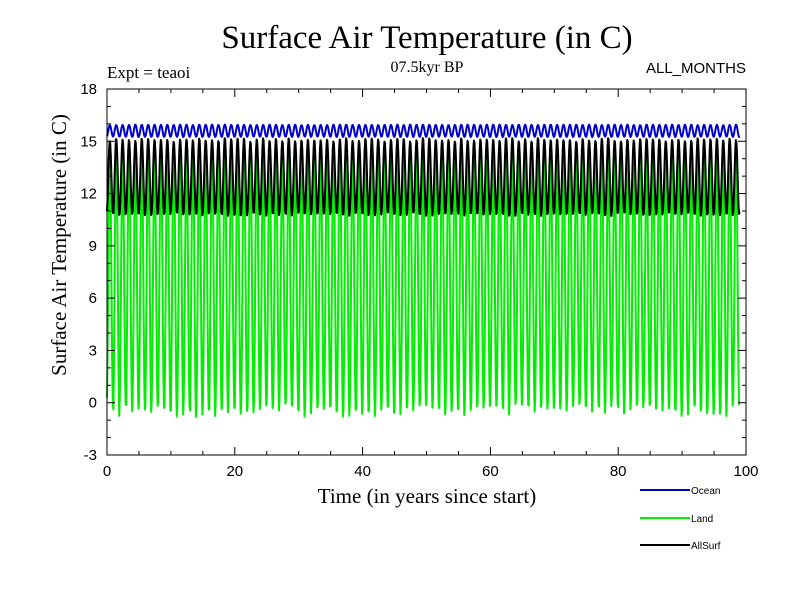 This screenshot has height=600, width=800. Describe the element at coordinates (706, 546) in the screenshot. I see `legend-label-allsurf: AllSurf` at that location.